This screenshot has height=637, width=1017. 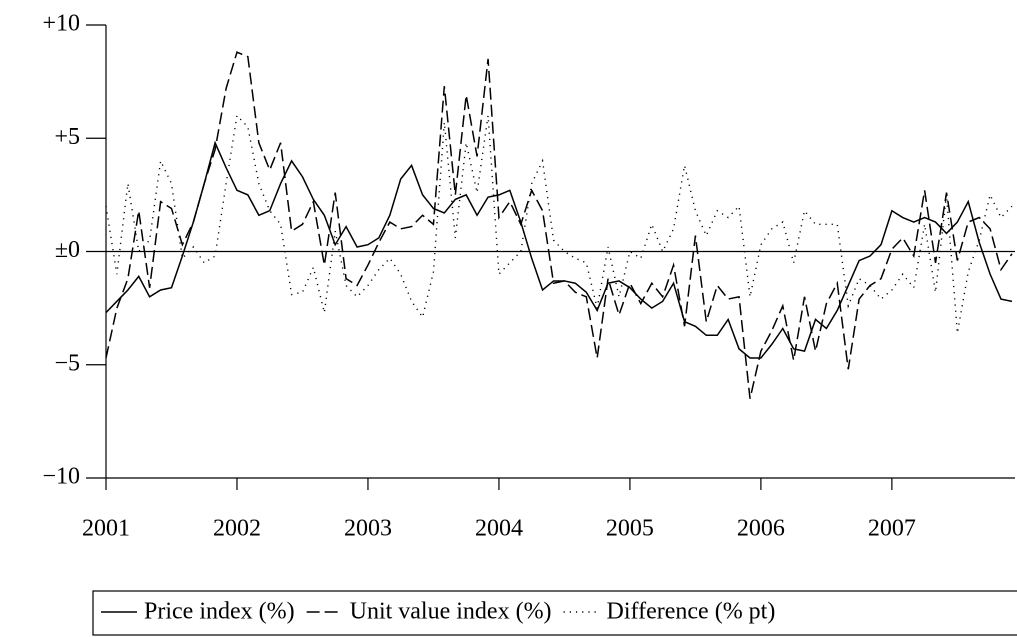 I want to click on y-tick-label: −10, so click(x=61, y=477).